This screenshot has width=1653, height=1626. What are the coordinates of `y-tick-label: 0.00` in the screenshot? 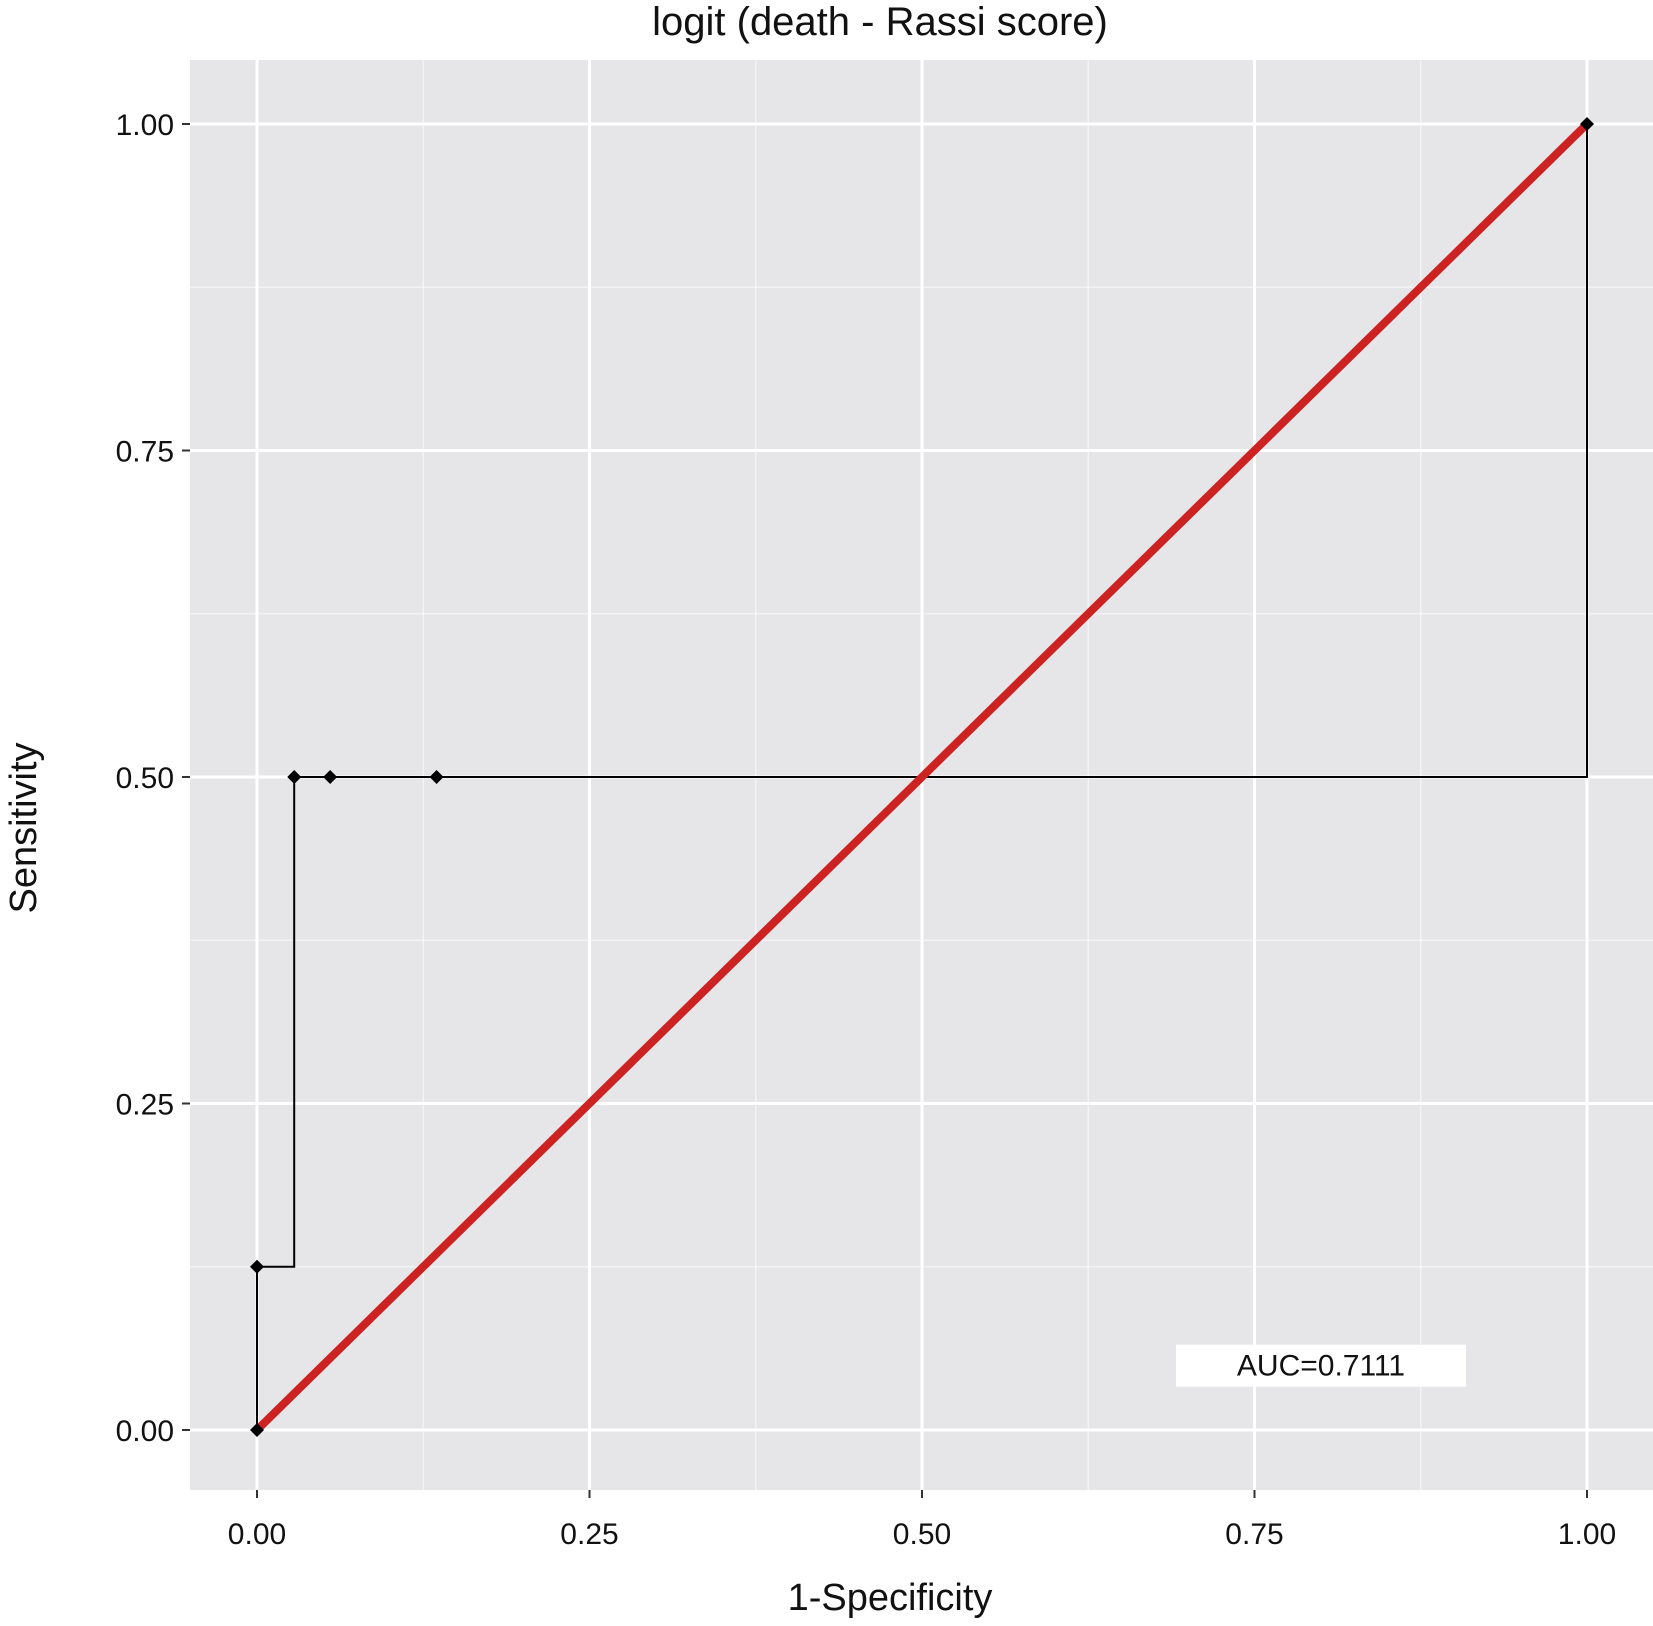 It's located at (145, 1431).